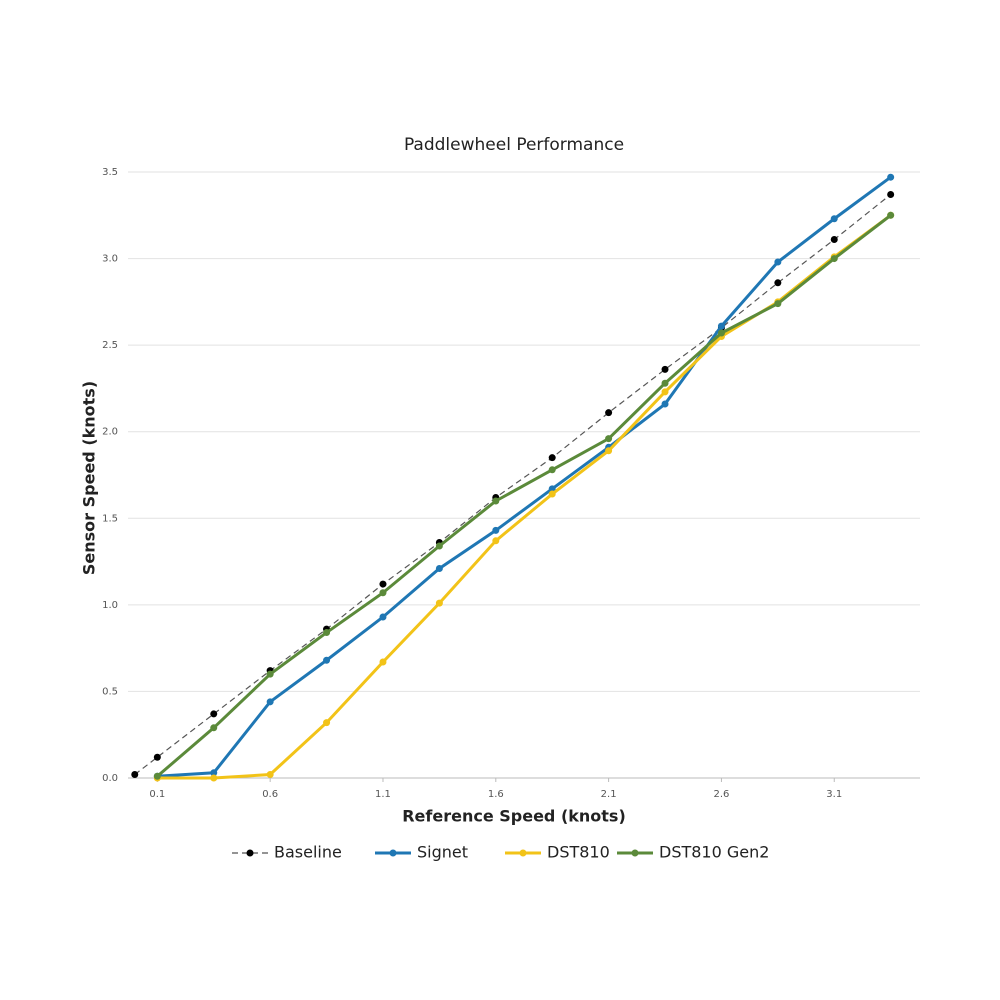 This screenshot has width=1000, height=1000. What do you see at coordinates (514, 145) in the screenshot?
I see `chart-title: Paddlewheel Performance` at bounding box center [514, 145].